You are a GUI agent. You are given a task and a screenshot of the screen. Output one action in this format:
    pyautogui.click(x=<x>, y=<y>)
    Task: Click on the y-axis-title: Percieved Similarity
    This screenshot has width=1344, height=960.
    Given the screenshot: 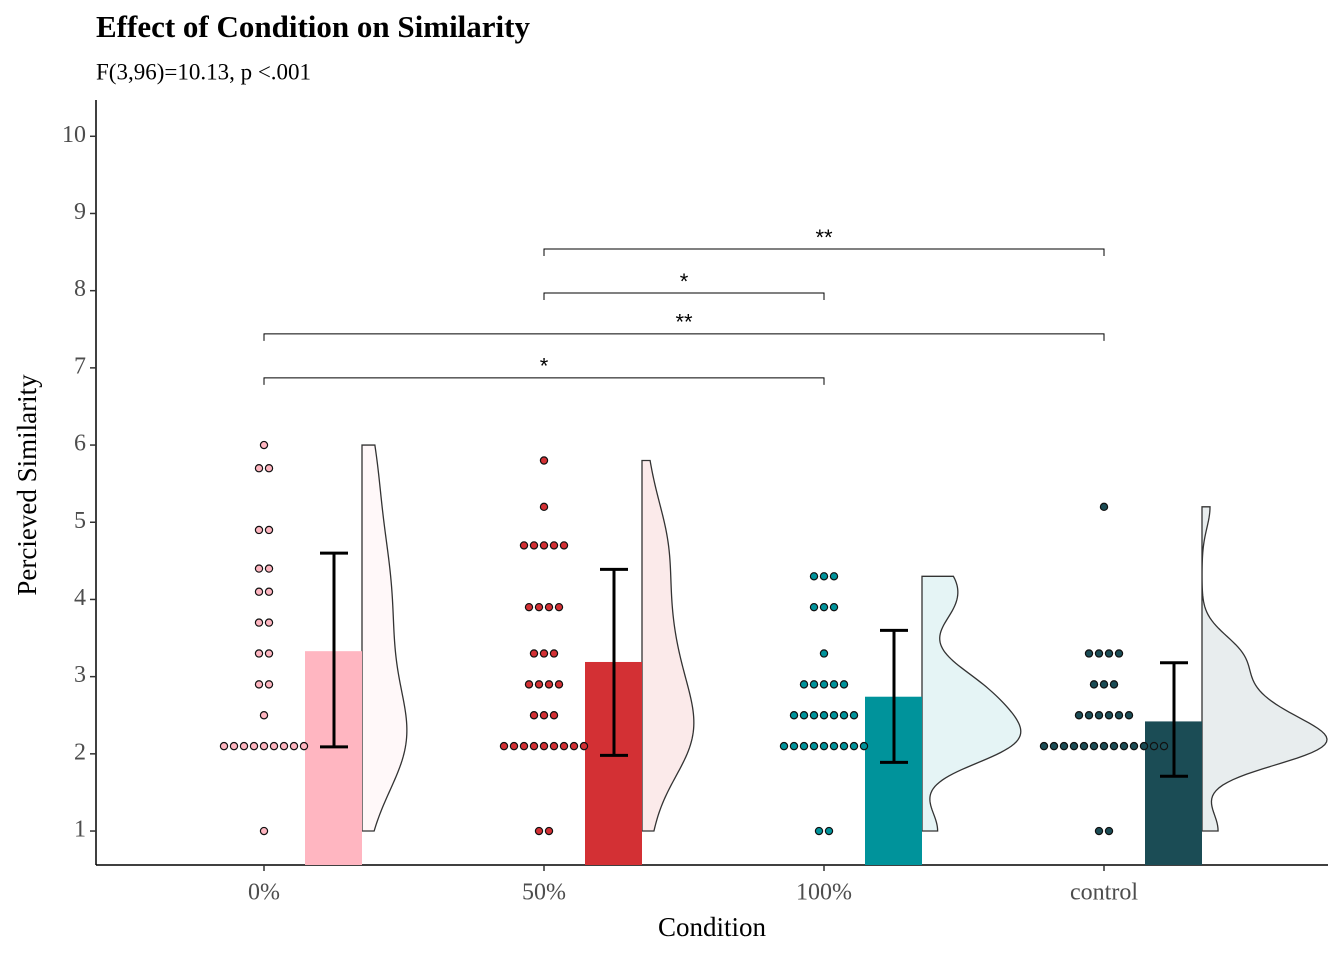 What is the action you would take?
    pyautogui.click(x=27, y=485)
    